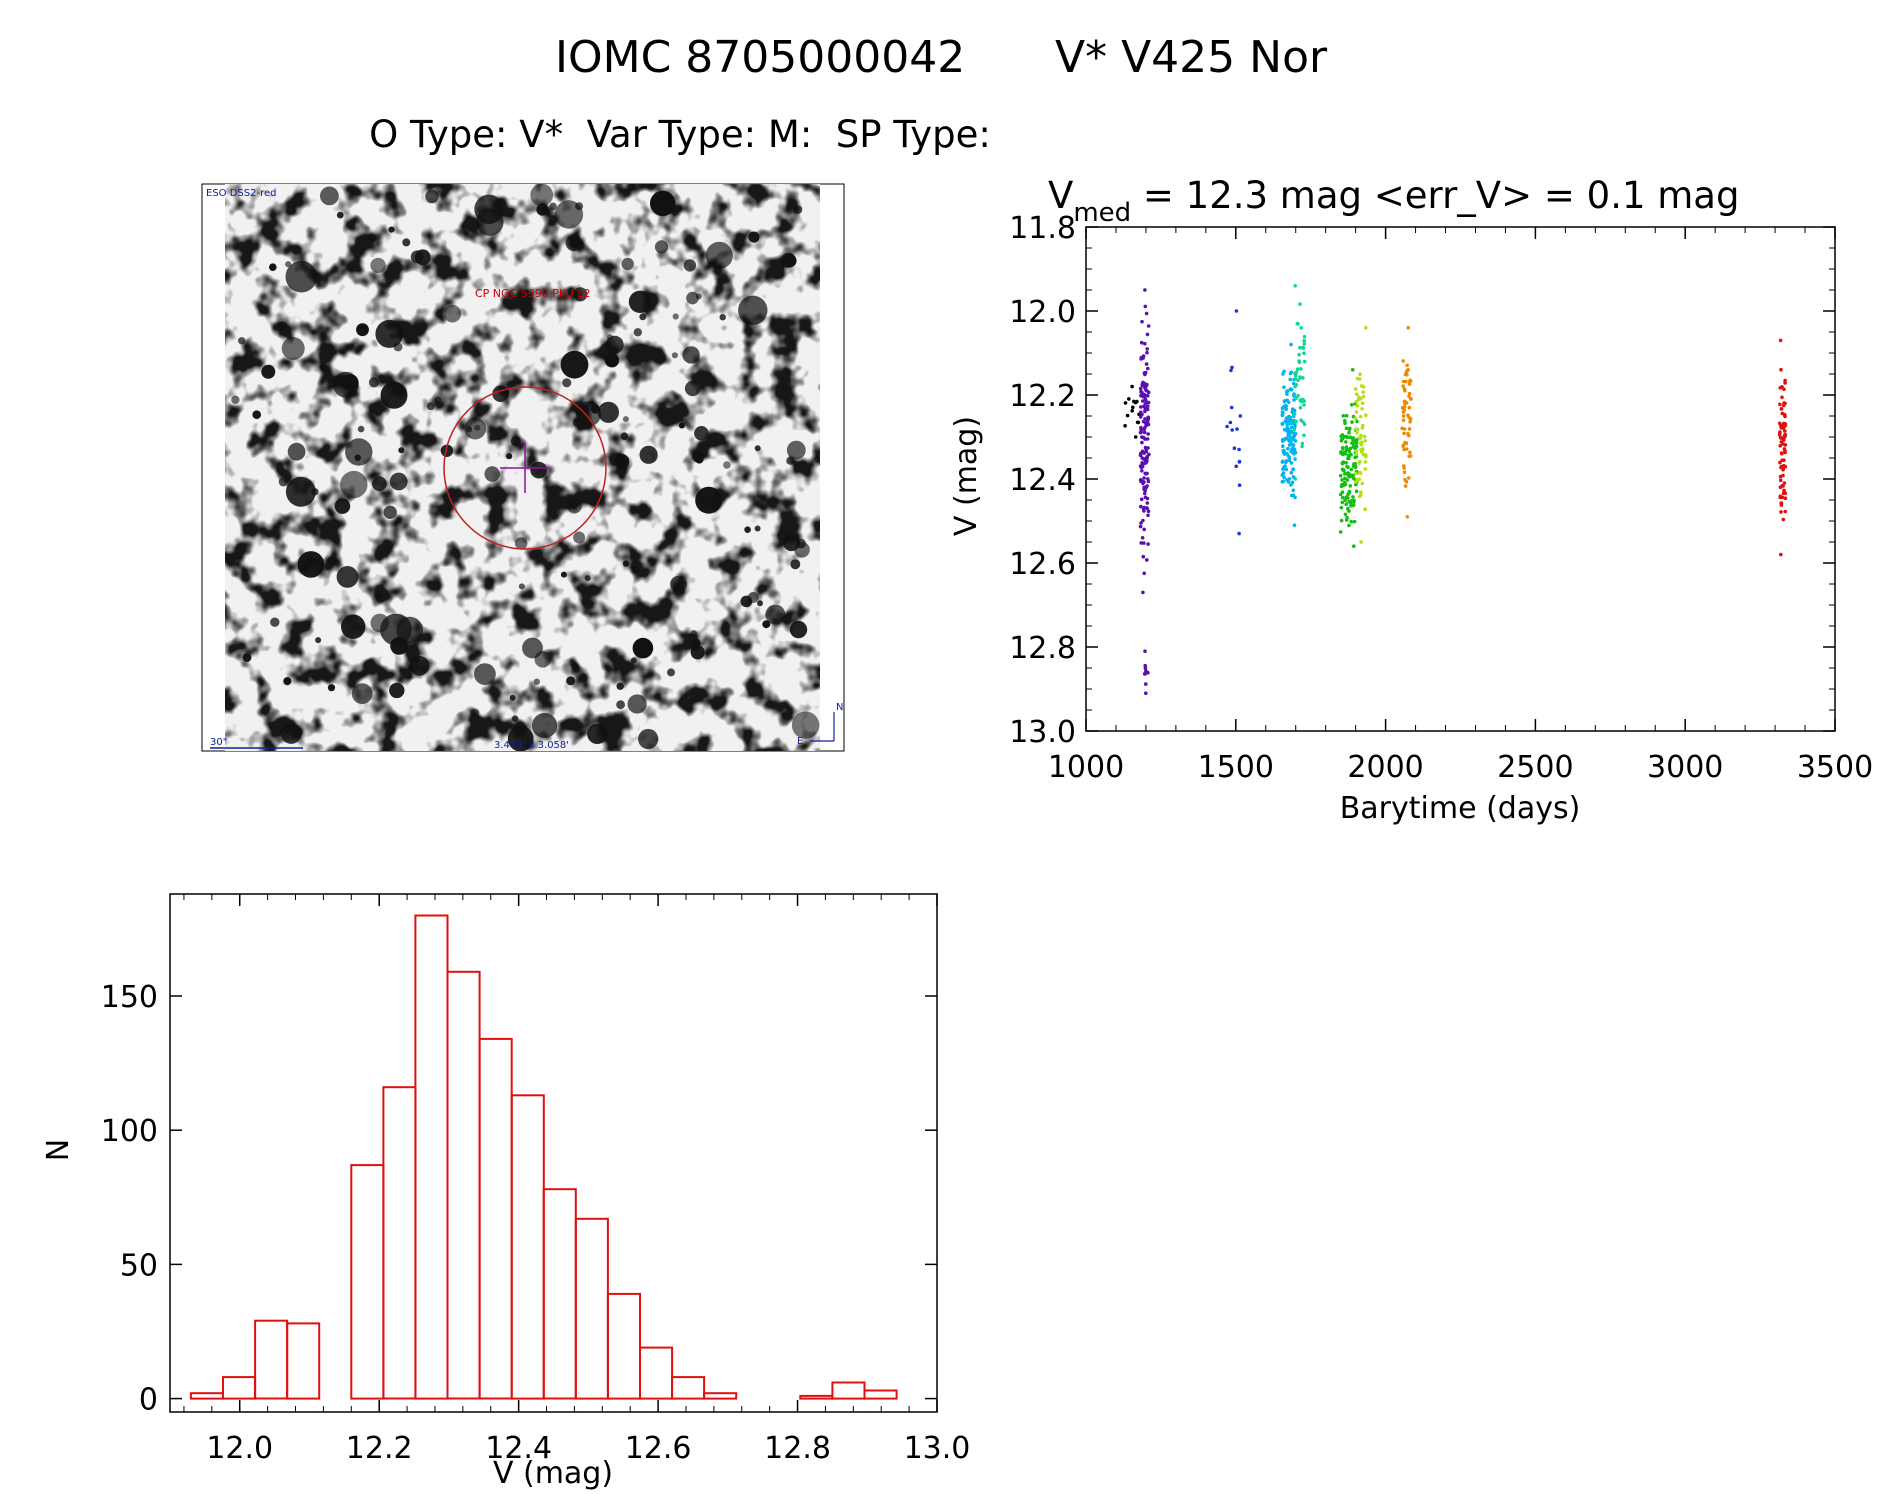  What do you see at coordinates (58, 1150) in the screenshot?
I see `hist-ylabel: N` at bounding box center [58, 1150].